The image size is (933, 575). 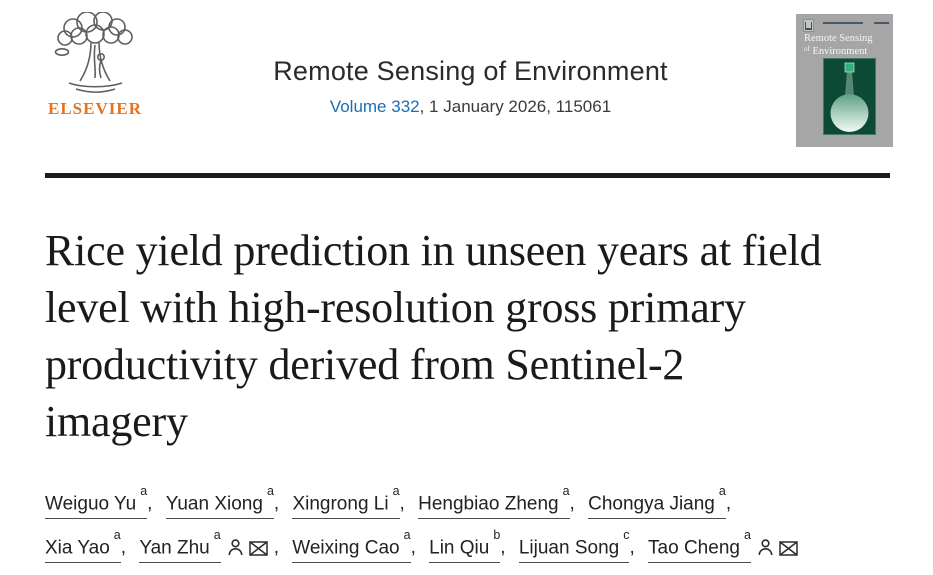 What do you see at coordinates (219, 501) in the screenshot?
I see `author-link: Yuan Xionga` at bounding box center [219, 501].